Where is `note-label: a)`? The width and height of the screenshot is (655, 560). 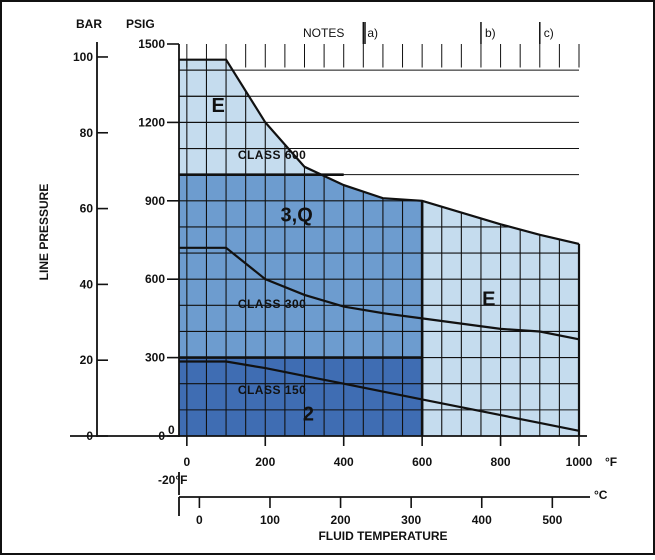 note-label: a) is located at coordinates (372, 33).